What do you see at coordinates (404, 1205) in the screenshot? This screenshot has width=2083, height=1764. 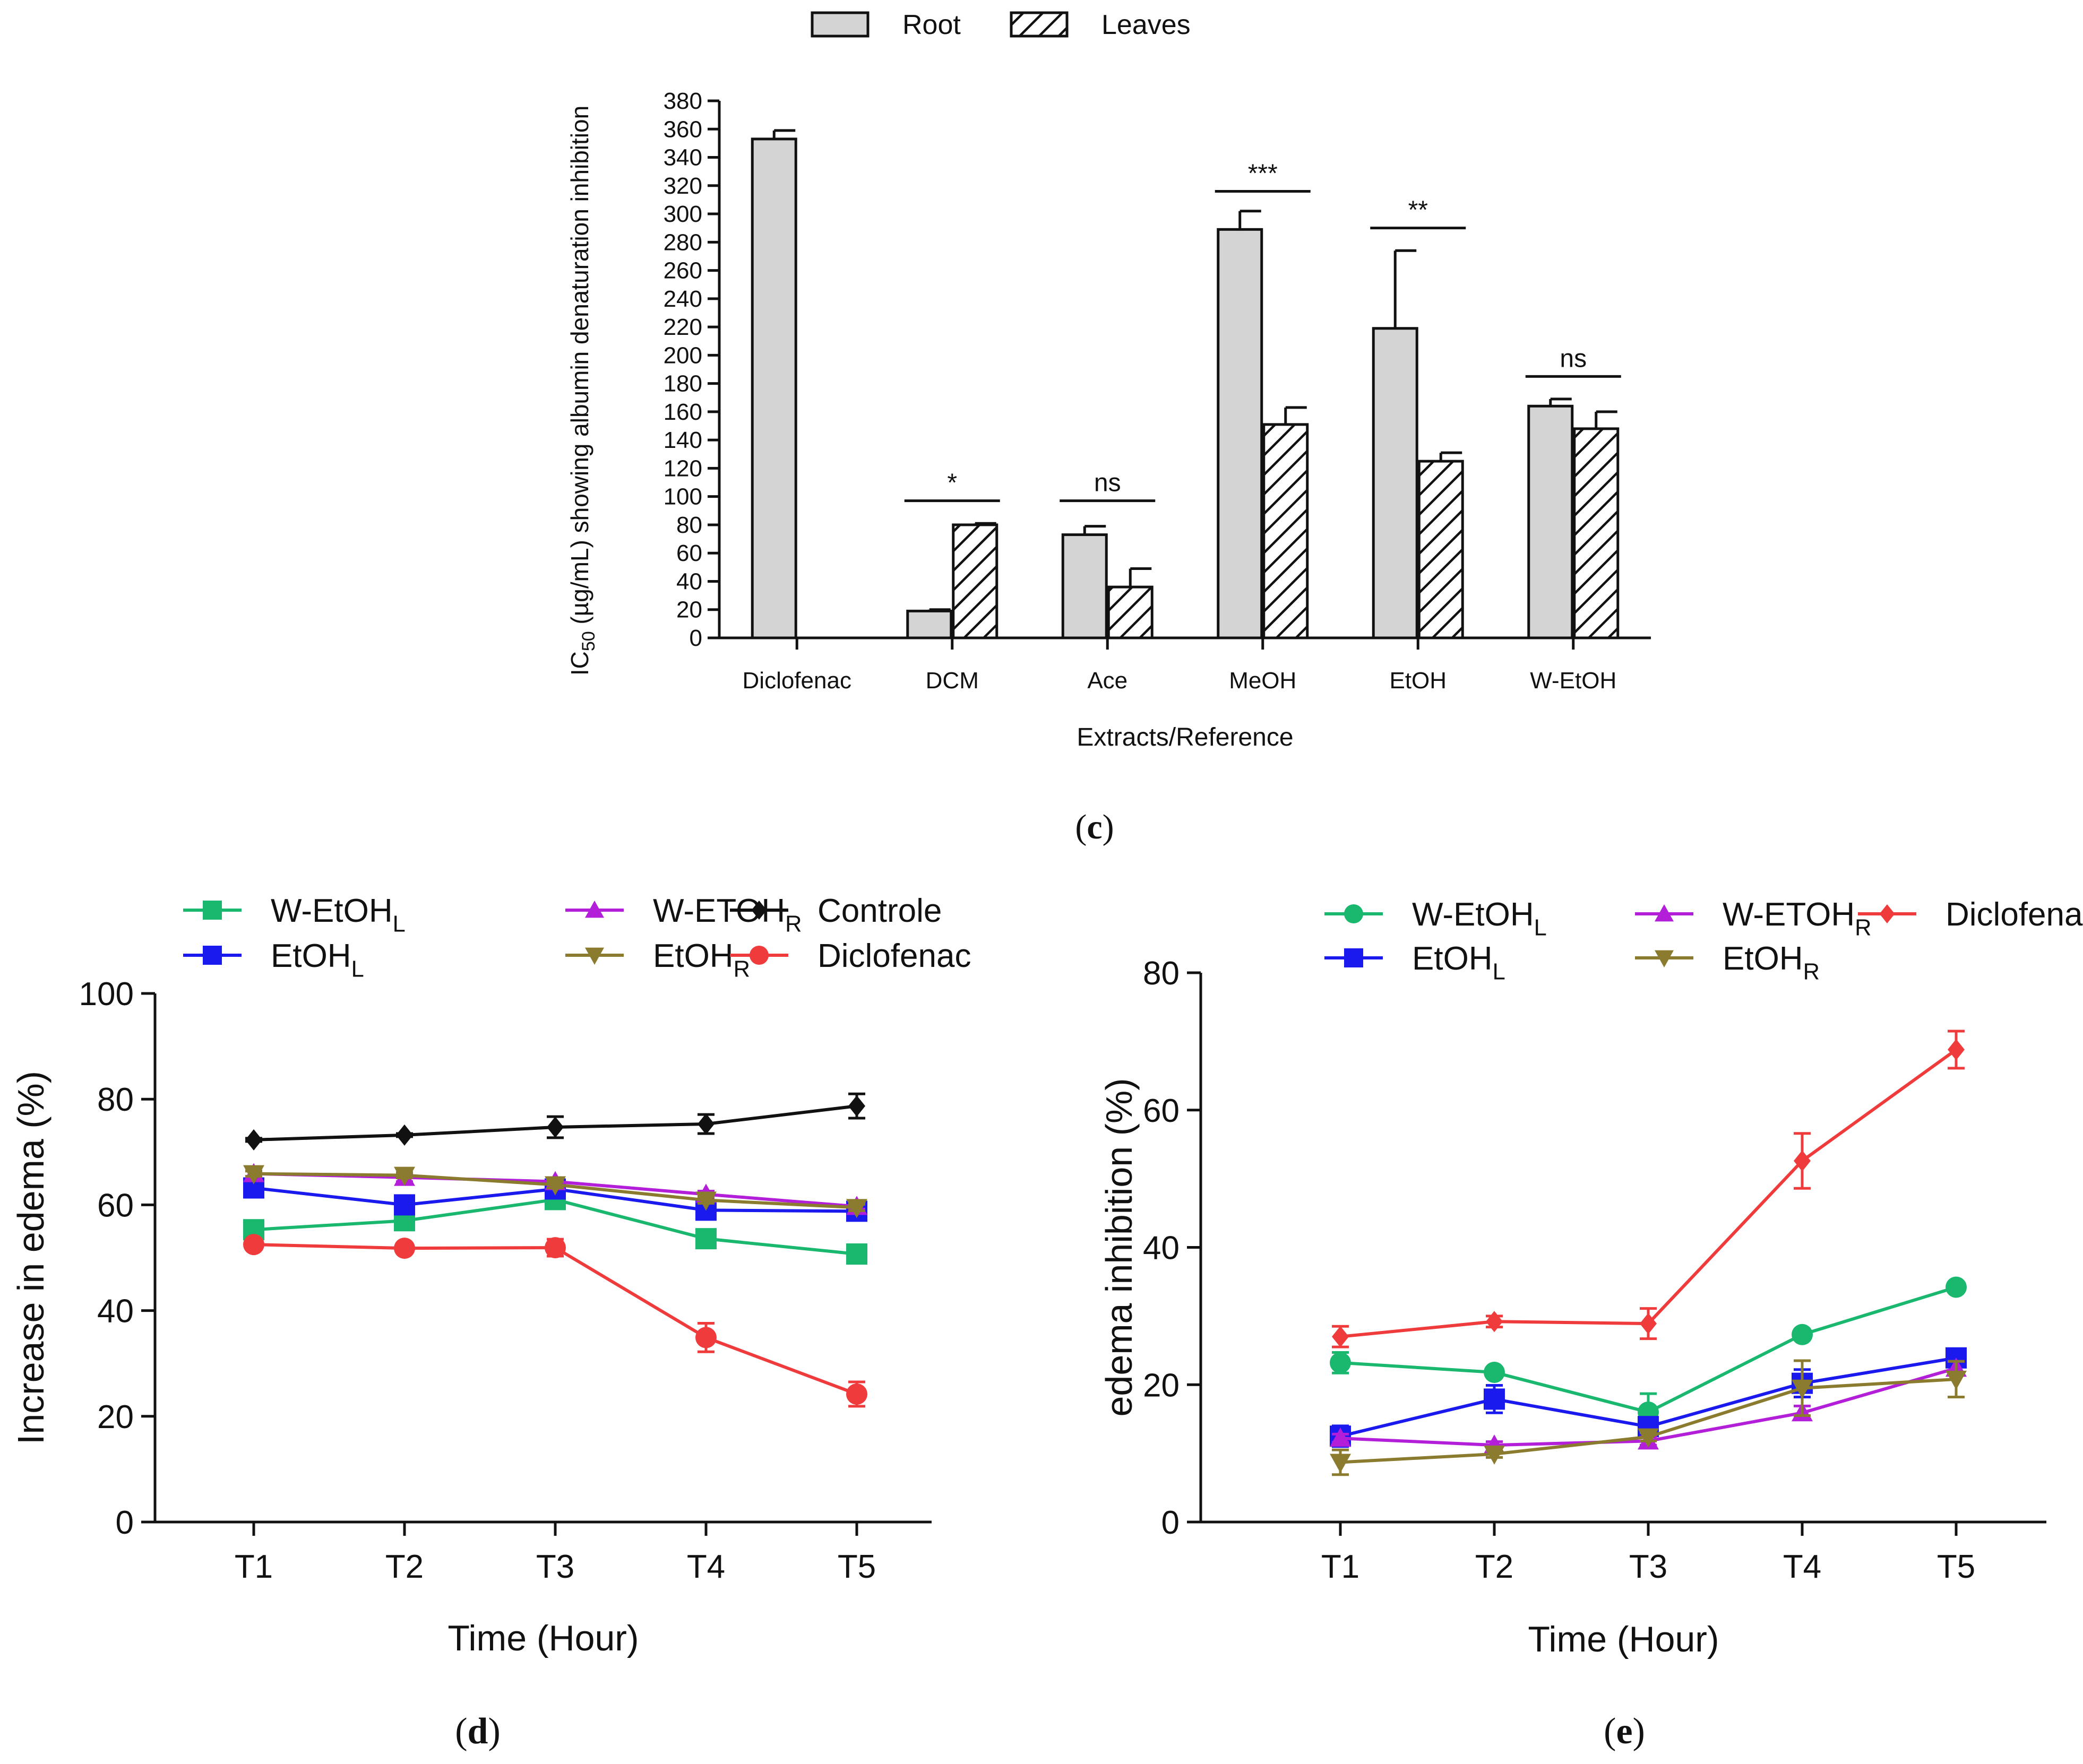 I see `data-point-etohl` at bounding box center [404, 1205].